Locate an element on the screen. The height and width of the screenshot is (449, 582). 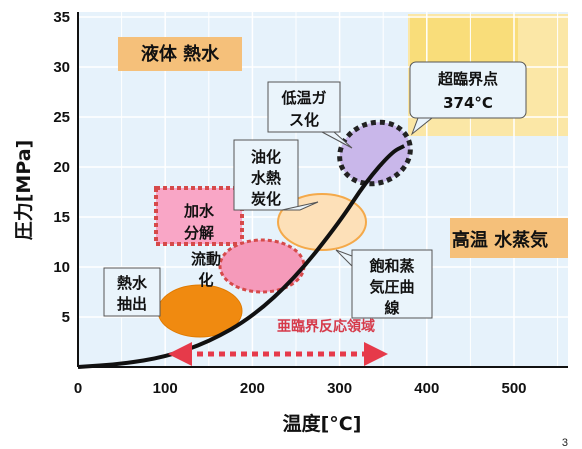
callout-low-temp-gasification: 低温ガ ス化 is located at coordinates (310, 115).